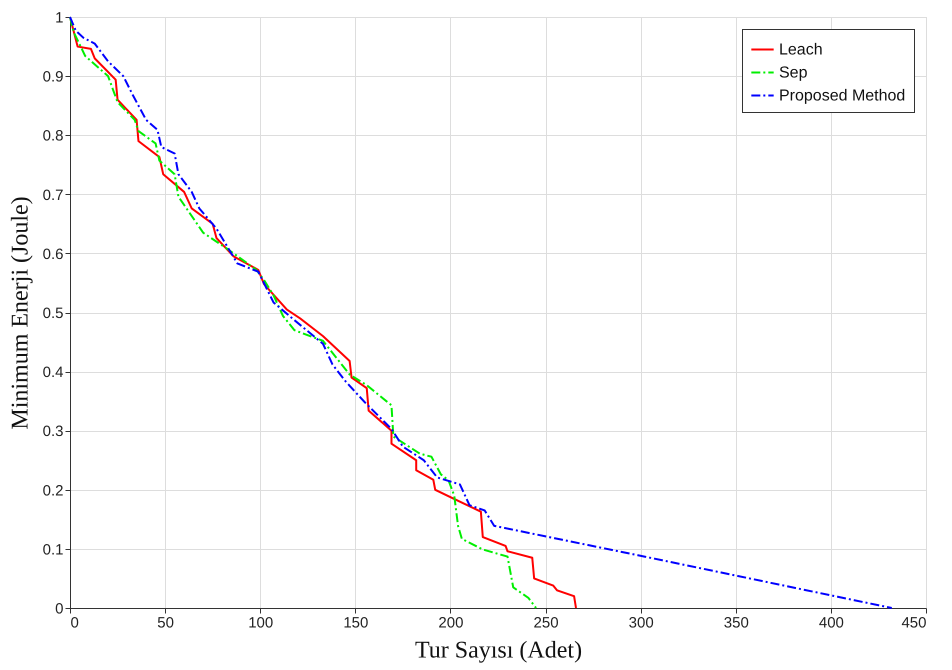  I want to click on y-tick-label: 0.4, so click(53, 373).